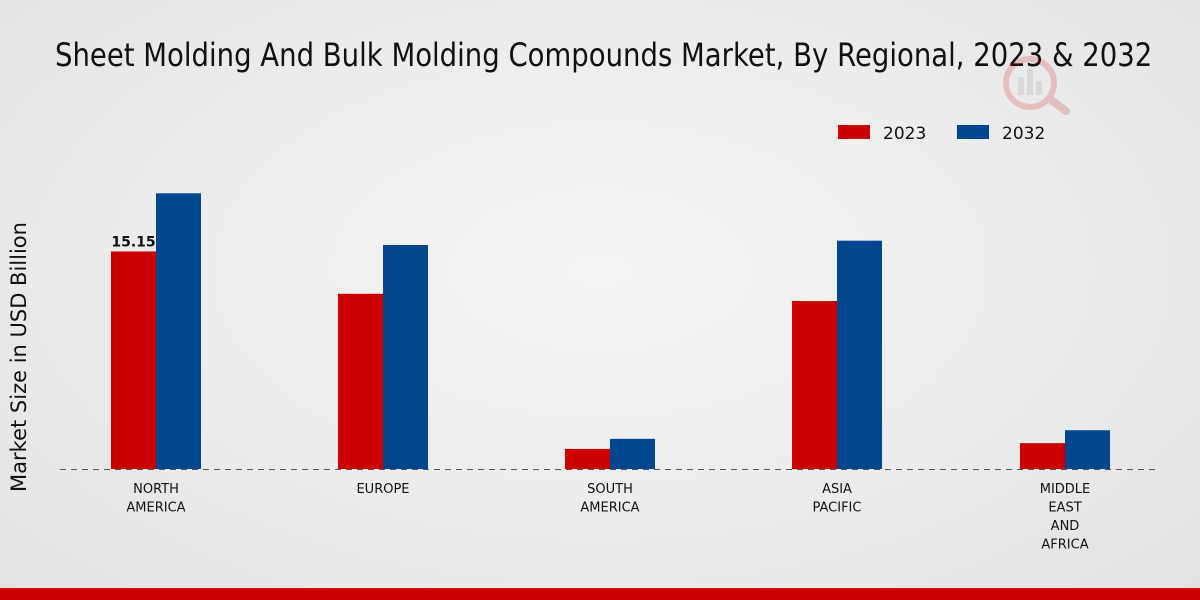 This screenshot has width=1200, height=600. What do you see at coordinates (1023, 134) in the screenshot?
I see `legend-label-2032: 2032` at bounding box center [1023, 134].